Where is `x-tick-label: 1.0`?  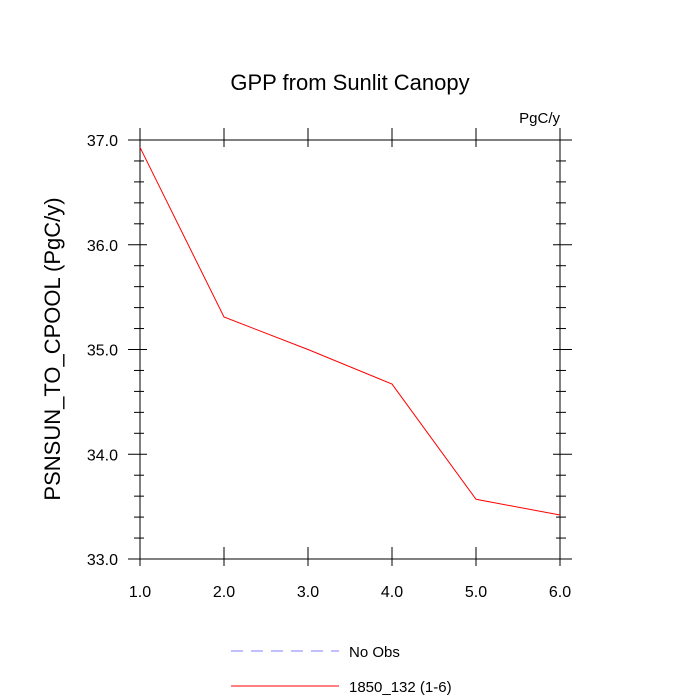
x-tick-label: 1.0 is located at coordinates (140, 592).